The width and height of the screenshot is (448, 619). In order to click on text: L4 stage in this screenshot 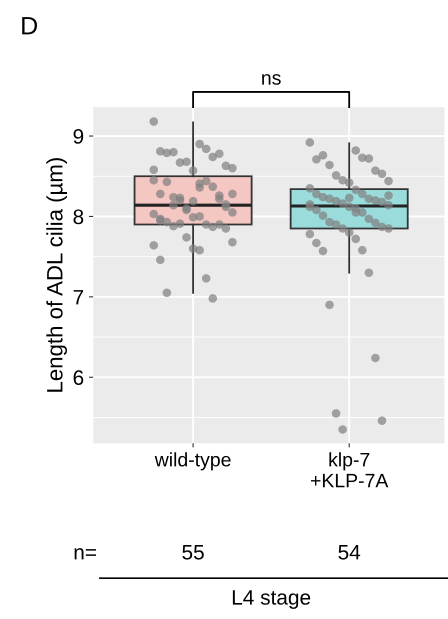, I will do `click(271, 599)`.